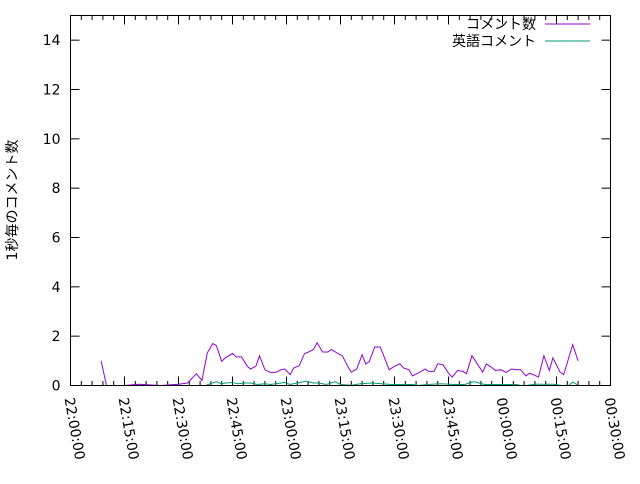  I want to click on y-tick-label: 10, so click(52, 140).